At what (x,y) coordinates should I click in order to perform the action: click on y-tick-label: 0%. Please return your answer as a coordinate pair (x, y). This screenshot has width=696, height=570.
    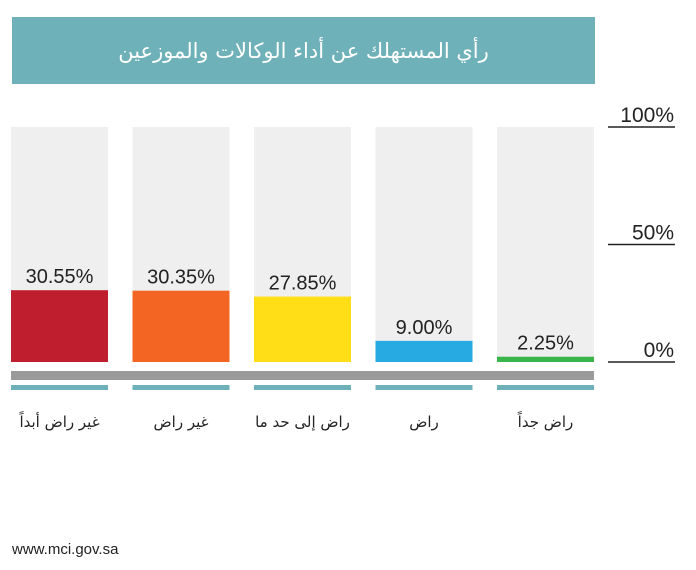
    Looking at the image, I should click on (659, 350).